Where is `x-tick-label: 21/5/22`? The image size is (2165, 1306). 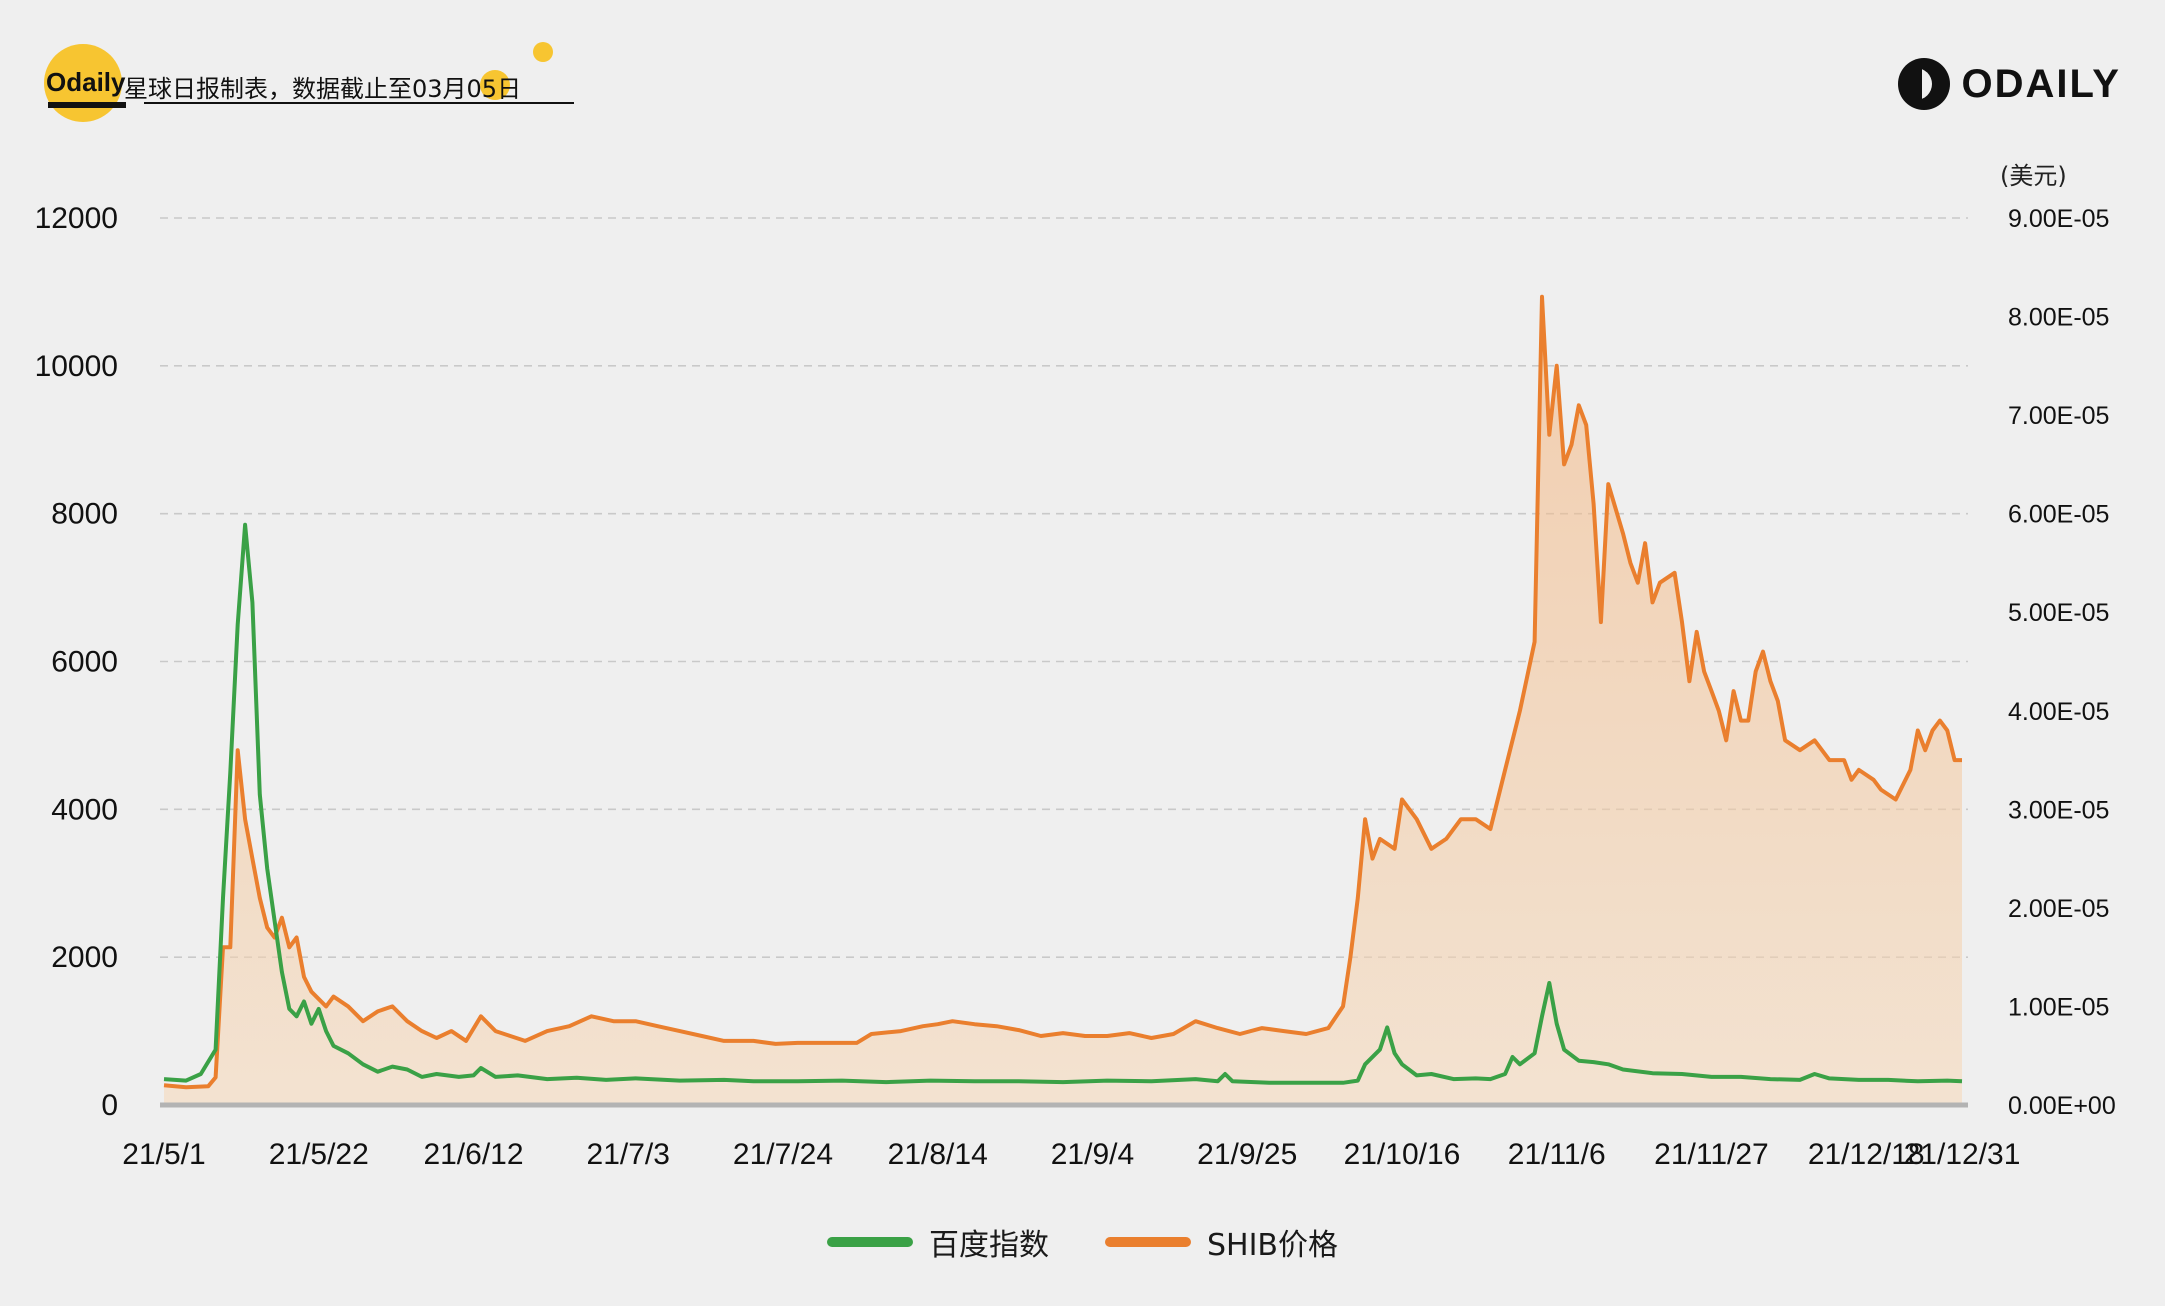 x-tick-label: 21/5/22 is located at coordinates (319, 1154).